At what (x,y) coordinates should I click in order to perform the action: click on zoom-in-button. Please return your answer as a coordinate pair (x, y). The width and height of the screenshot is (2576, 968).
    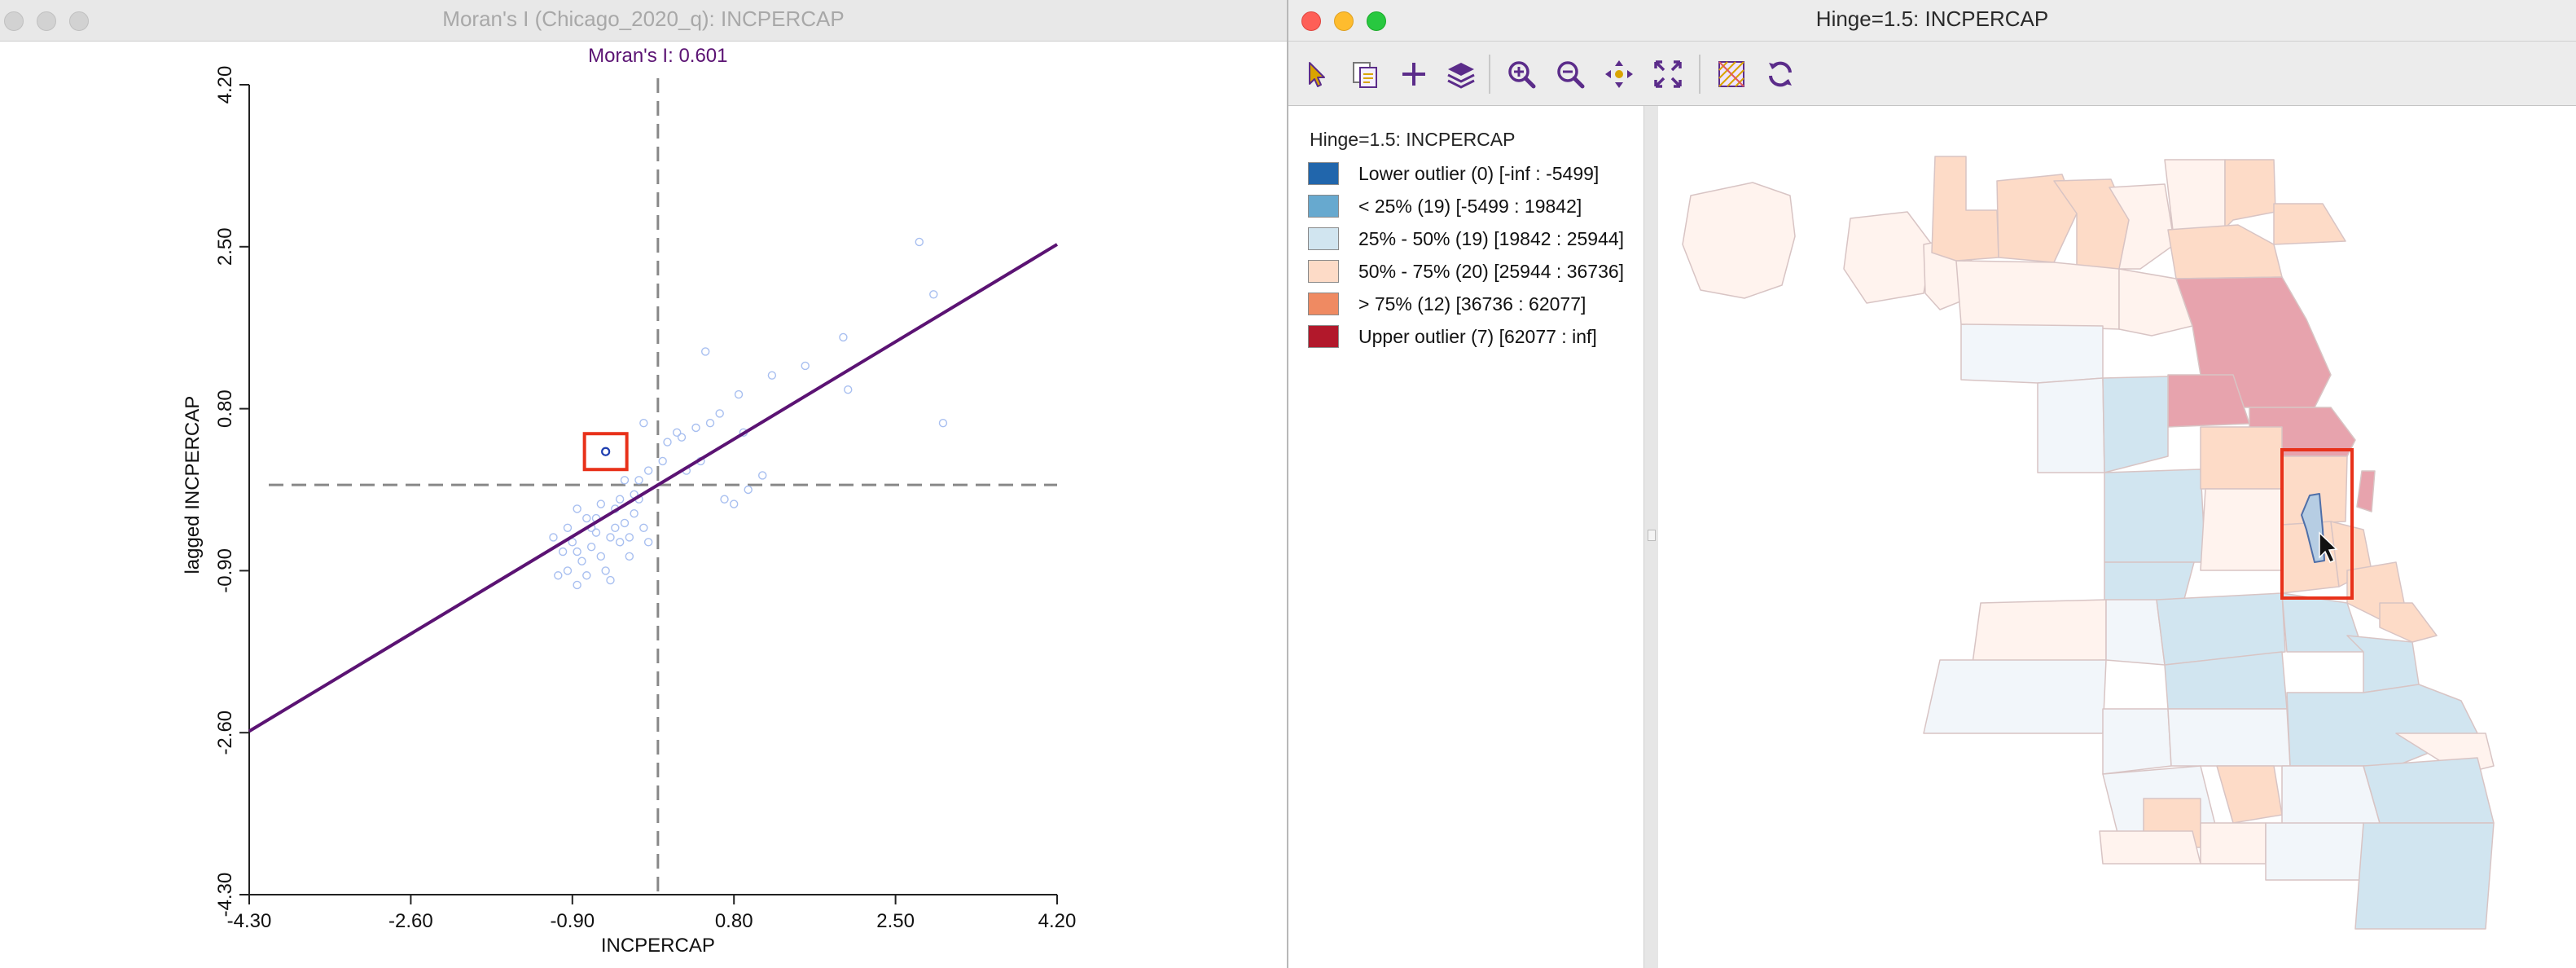
    Looking at the image, I should click on (1521, 74).